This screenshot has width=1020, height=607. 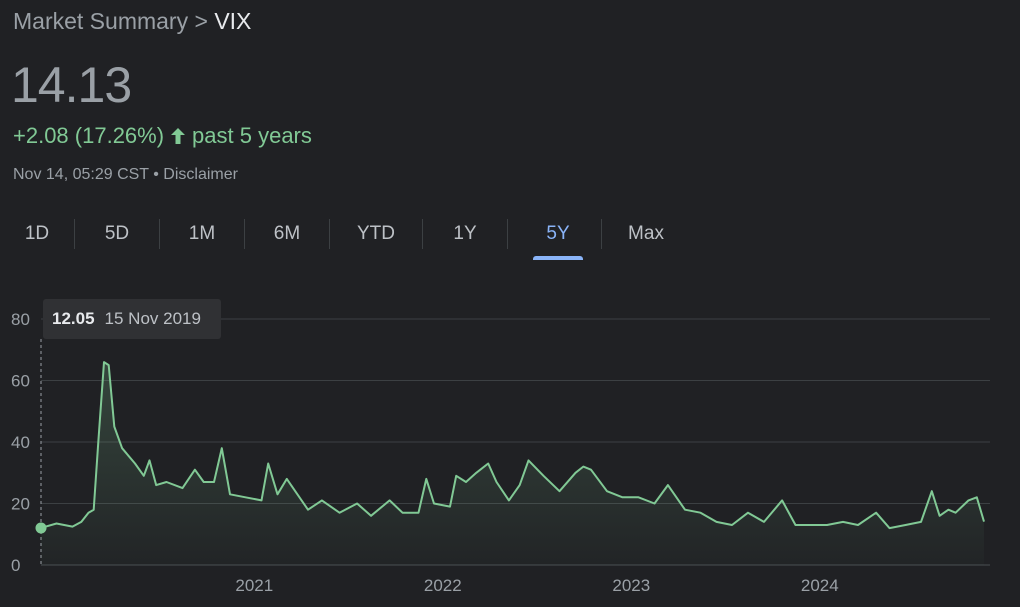 What do you see at coordinates (233, 21) in the screenshot?
I see `breadcrumb-current: VIX` at bounding box center [233, 21].